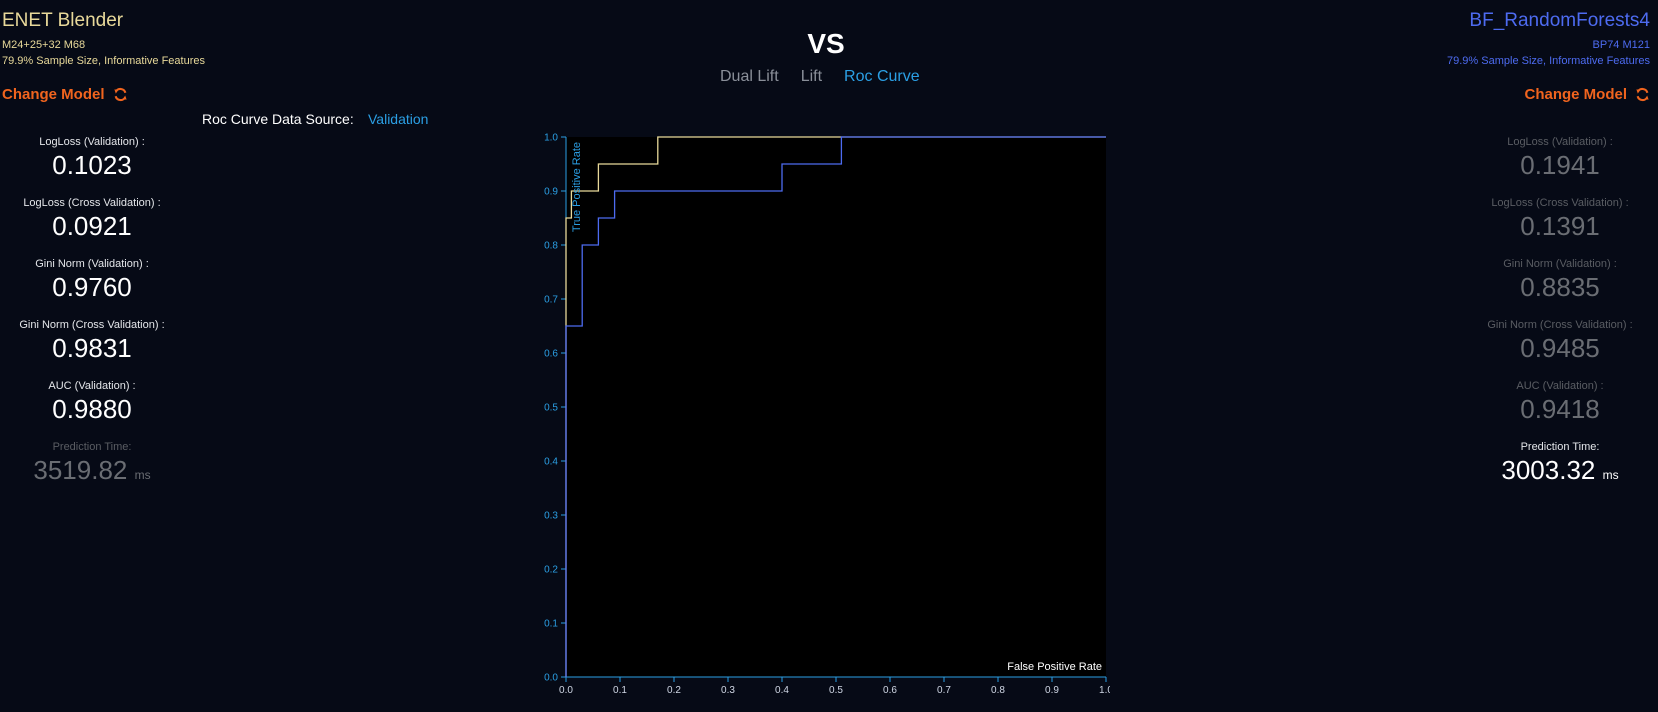  What do you see at coordinates (278, 119) in the screenshot?
I see `data-source-label: Roc Curve Data Source:` at bounding box center [278, 119].